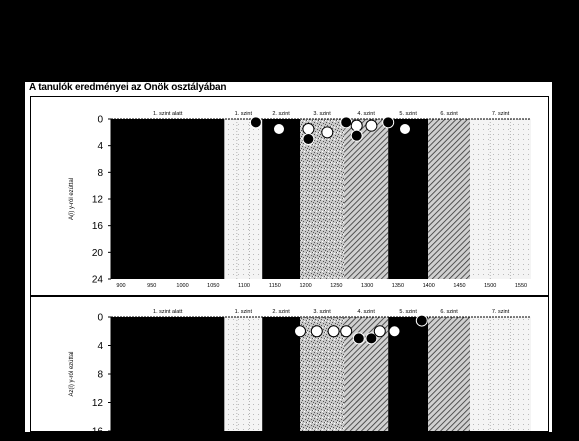  I want to click on y-axis-label: A(i) y-ról ezúttal, so click(72, 199).